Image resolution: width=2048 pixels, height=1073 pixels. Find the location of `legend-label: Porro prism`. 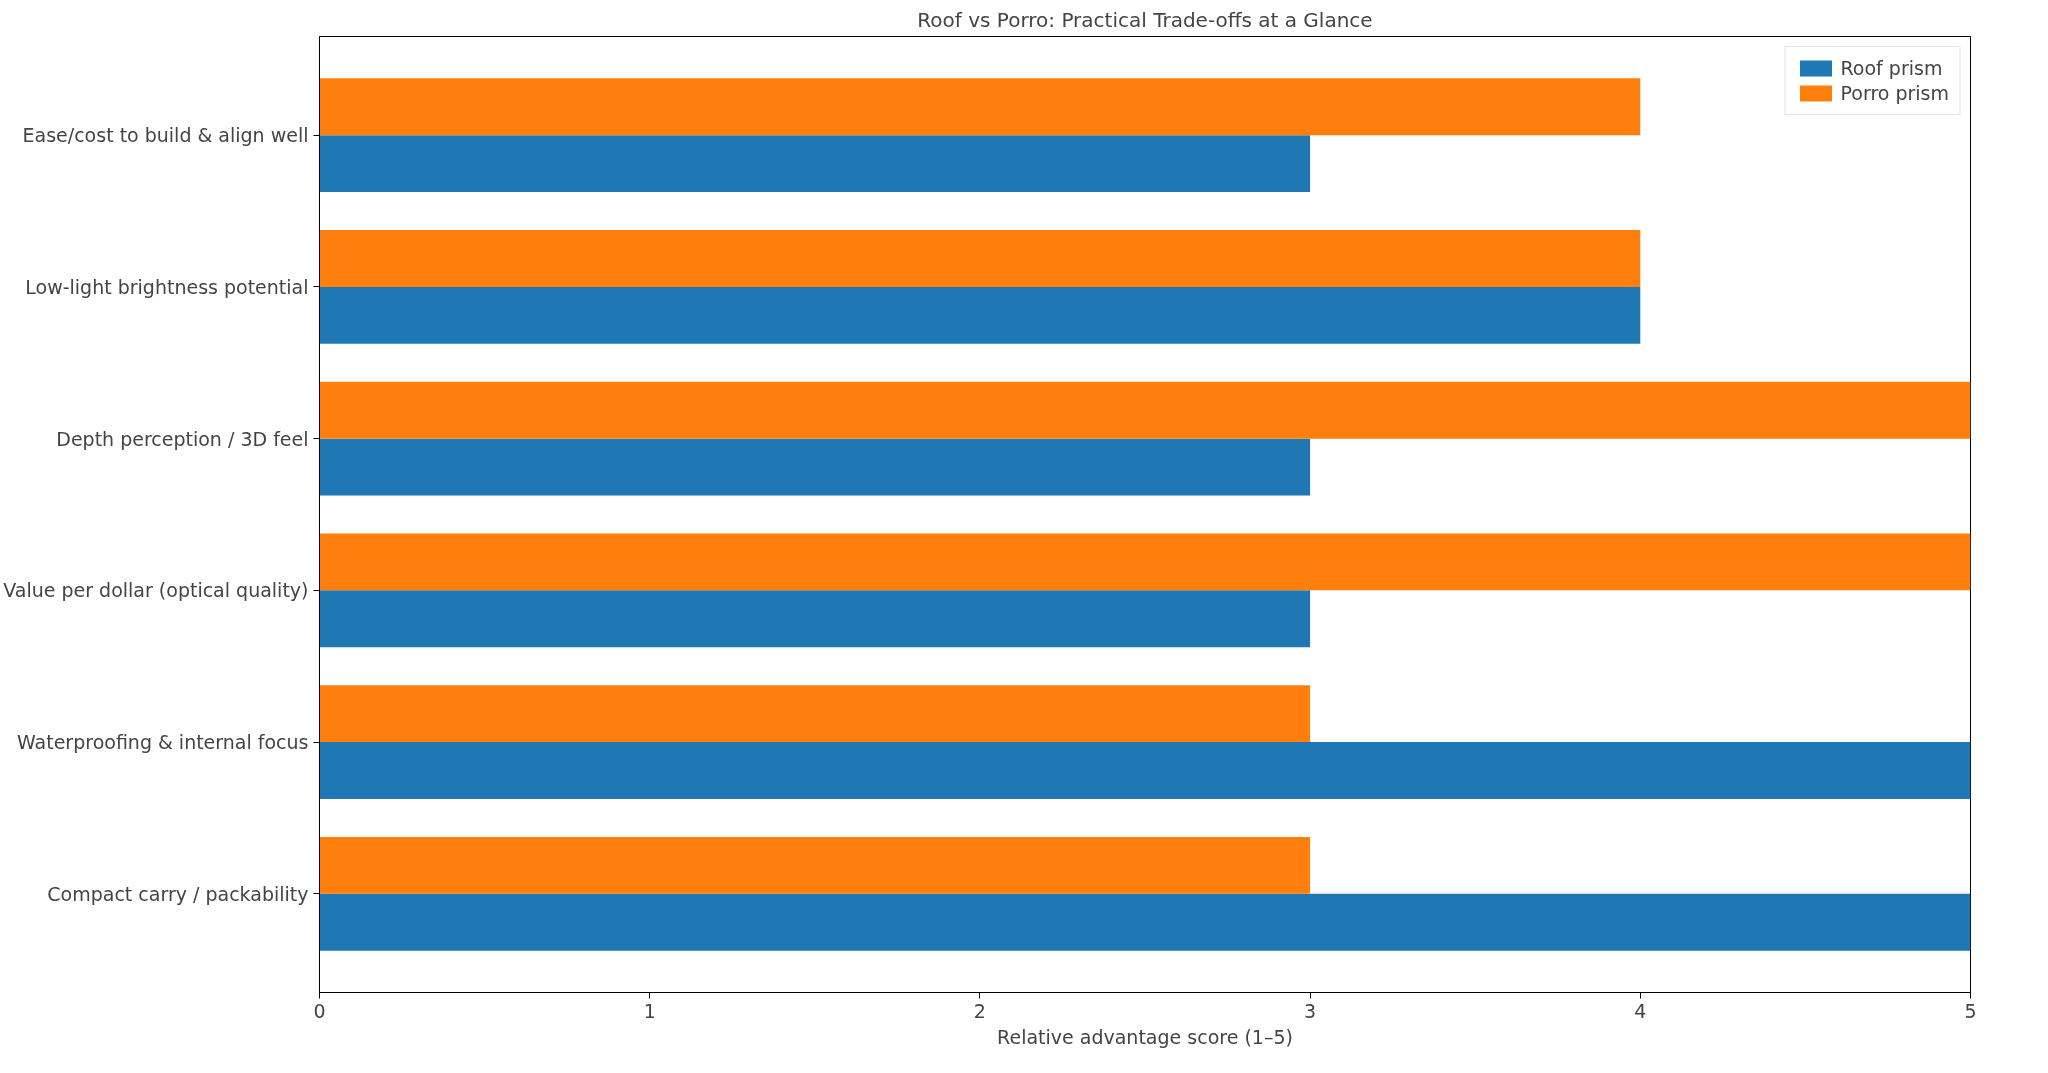

legend-label: Porro prism is located at coordinates (1894, 93).